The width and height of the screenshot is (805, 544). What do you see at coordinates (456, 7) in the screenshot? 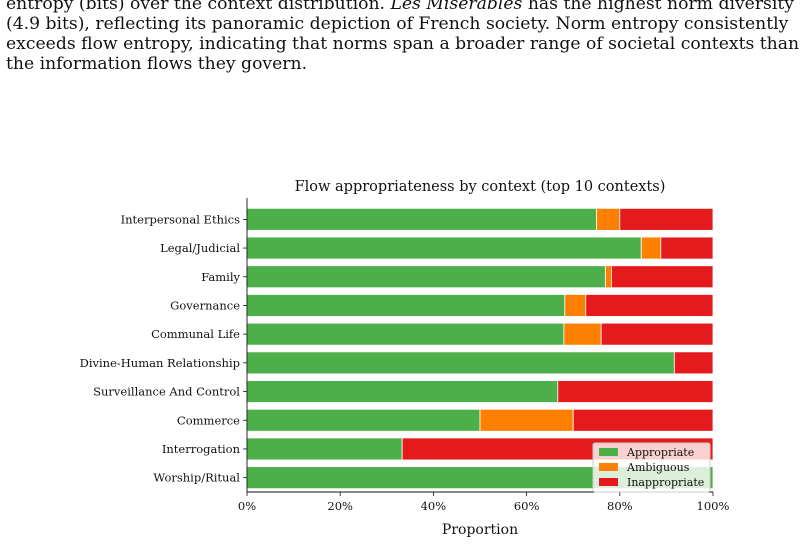
I see `novel-title: Les Misérables` at bounding box center [456, 7].